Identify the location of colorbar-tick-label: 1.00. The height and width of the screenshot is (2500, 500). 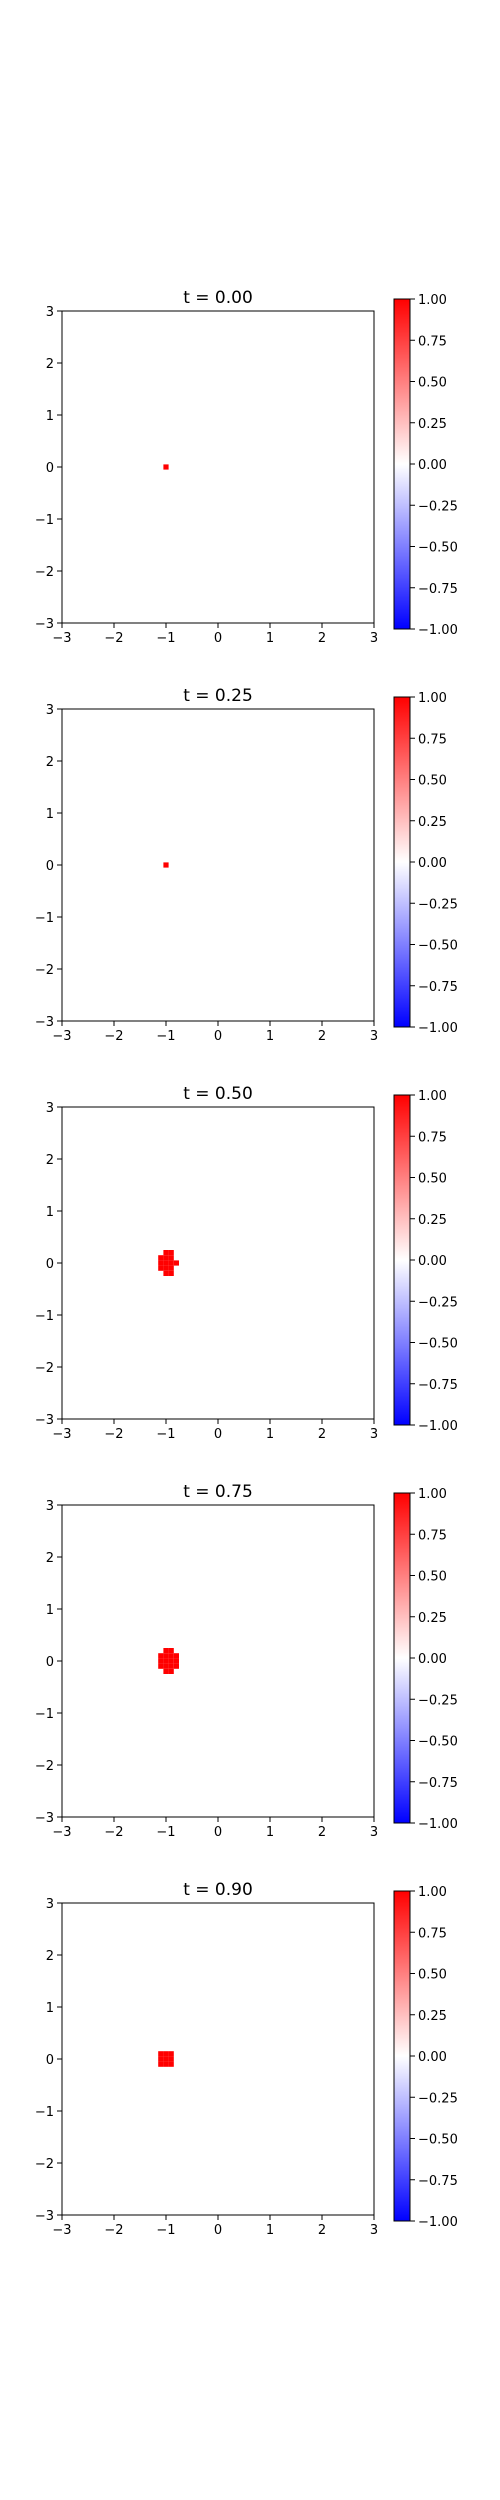
(432, 300).